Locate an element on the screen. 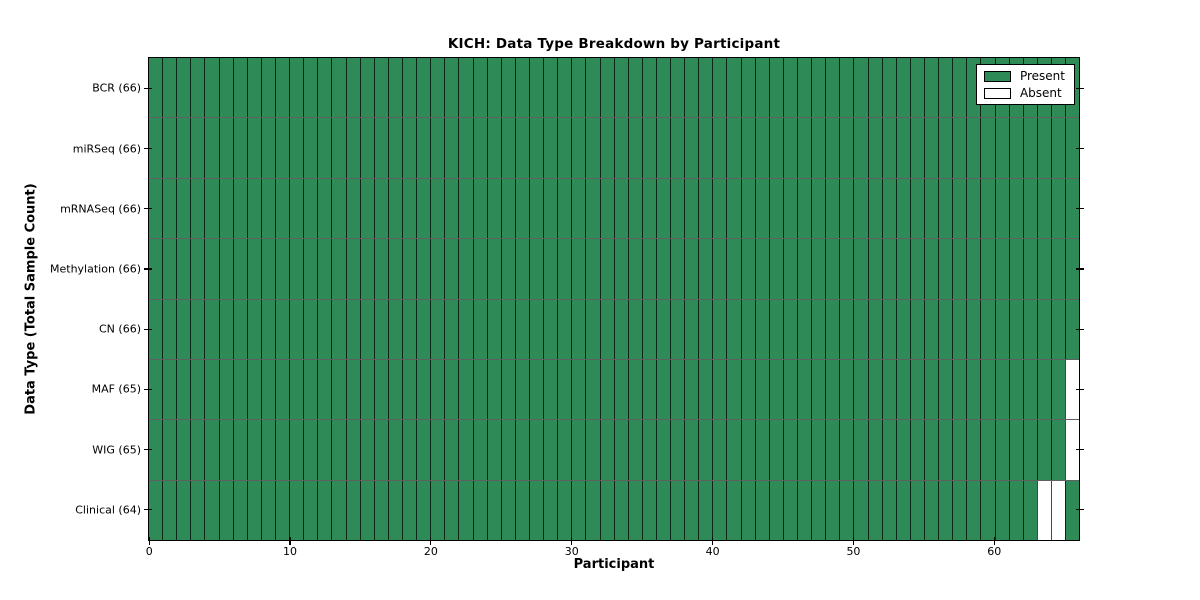  y-tick-label: Clinical (64) is located at coordinates (108, 510).